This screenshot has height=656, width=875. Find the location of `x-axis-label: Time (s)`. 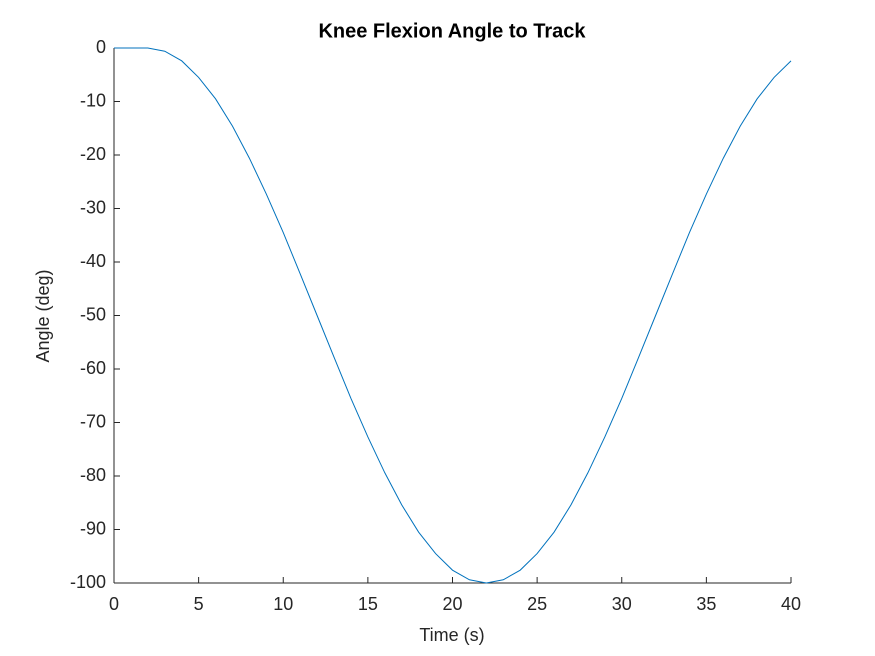

x-axis-label: Time (s) is located at coordinates (451, 635).